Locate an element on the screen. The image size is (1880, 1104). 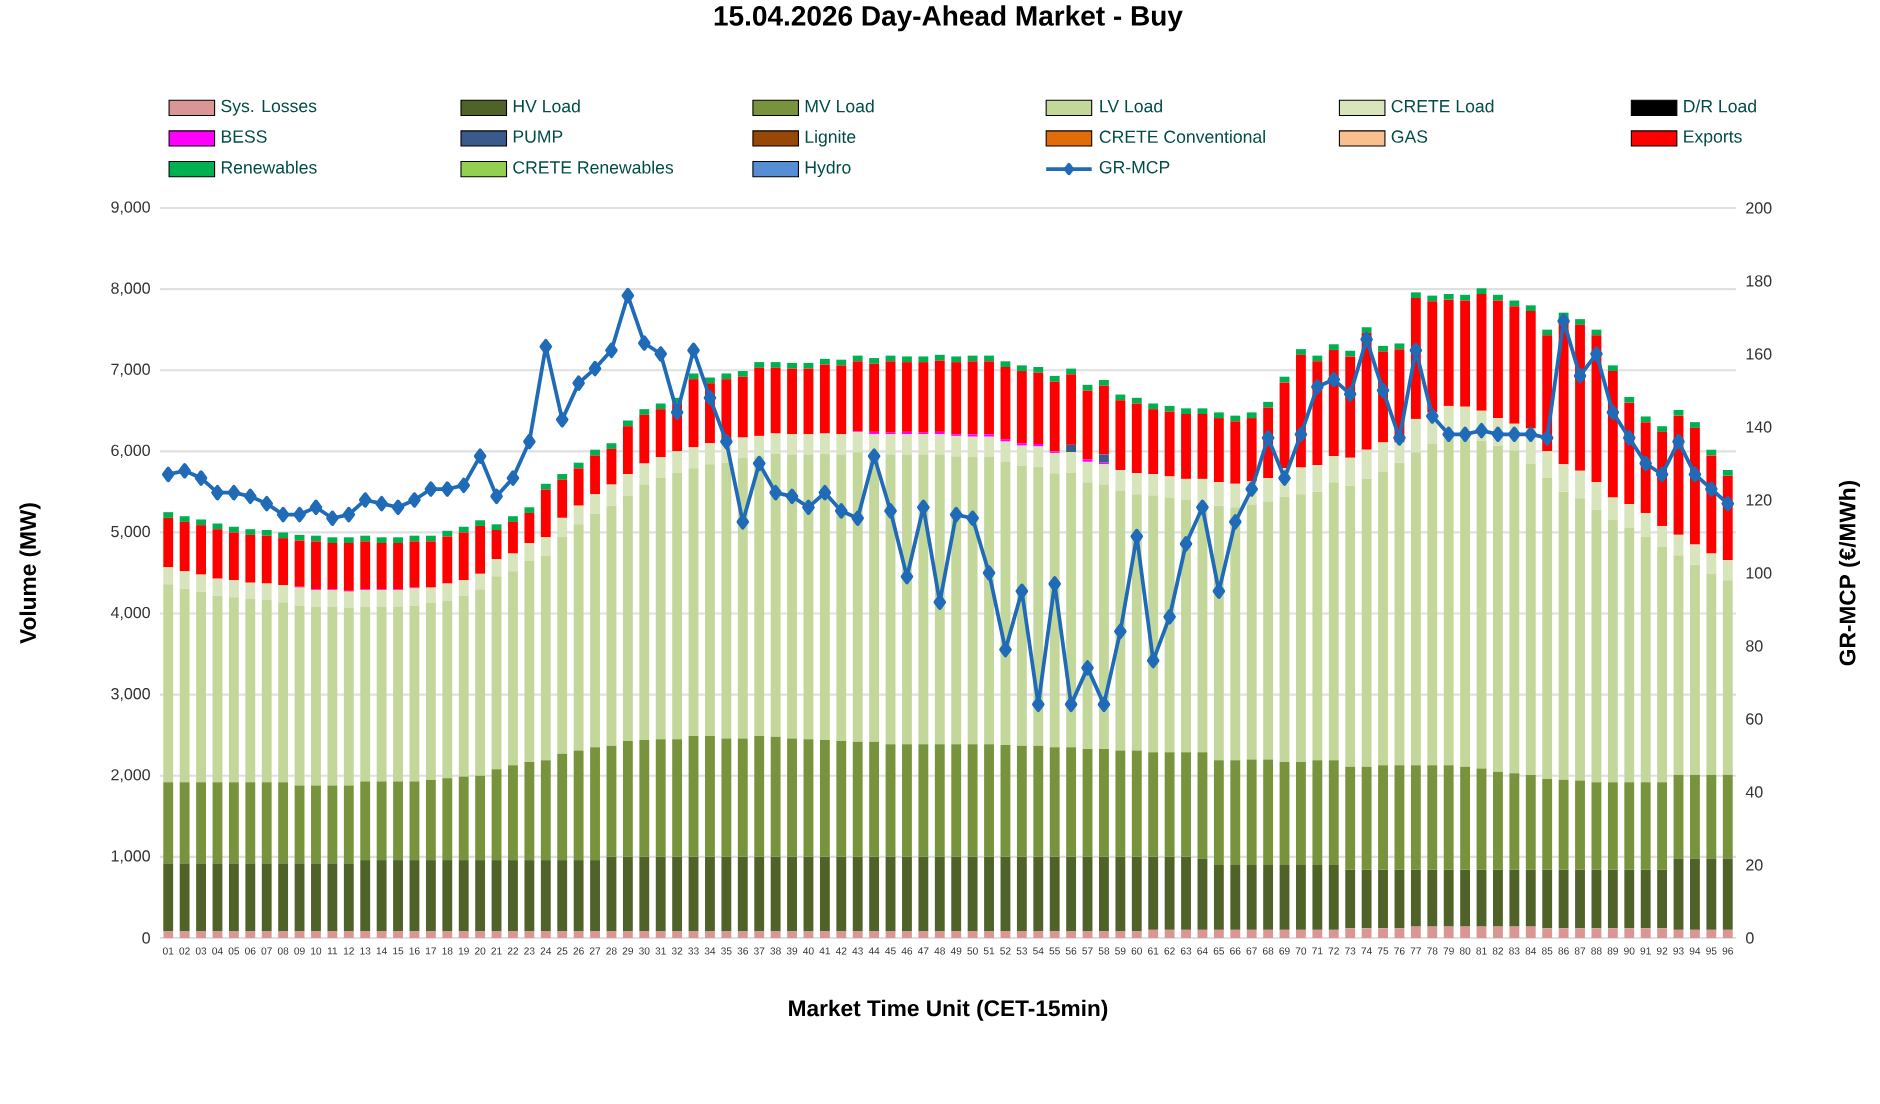
legend-label: GR-MCP is located at coordinates (1134, 167).